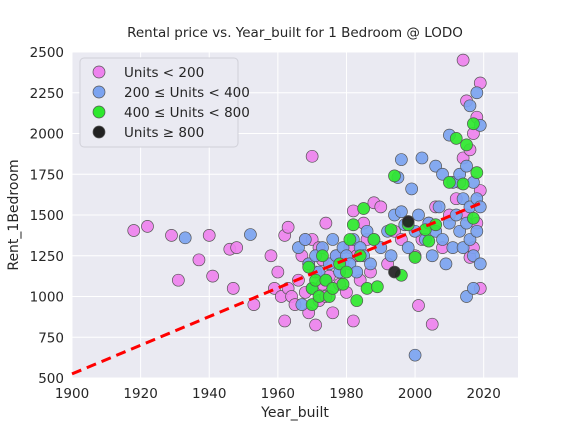  What do you see at coordinates (72, 394) in the screenshot?
I see `x-tick-label: 1900` at bounding box center [72, 394].